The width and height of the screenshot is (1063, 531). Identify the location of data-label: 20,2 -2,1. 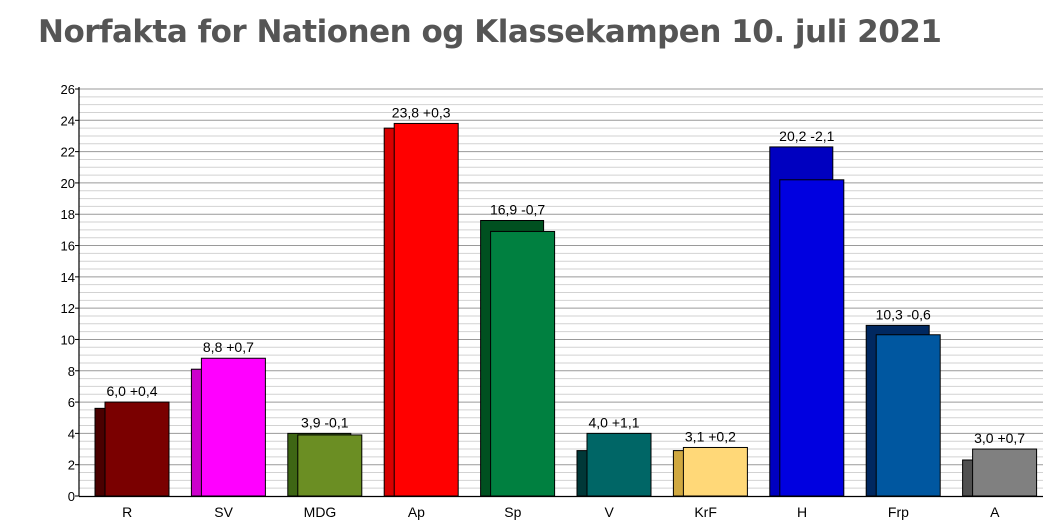
(806, 136).